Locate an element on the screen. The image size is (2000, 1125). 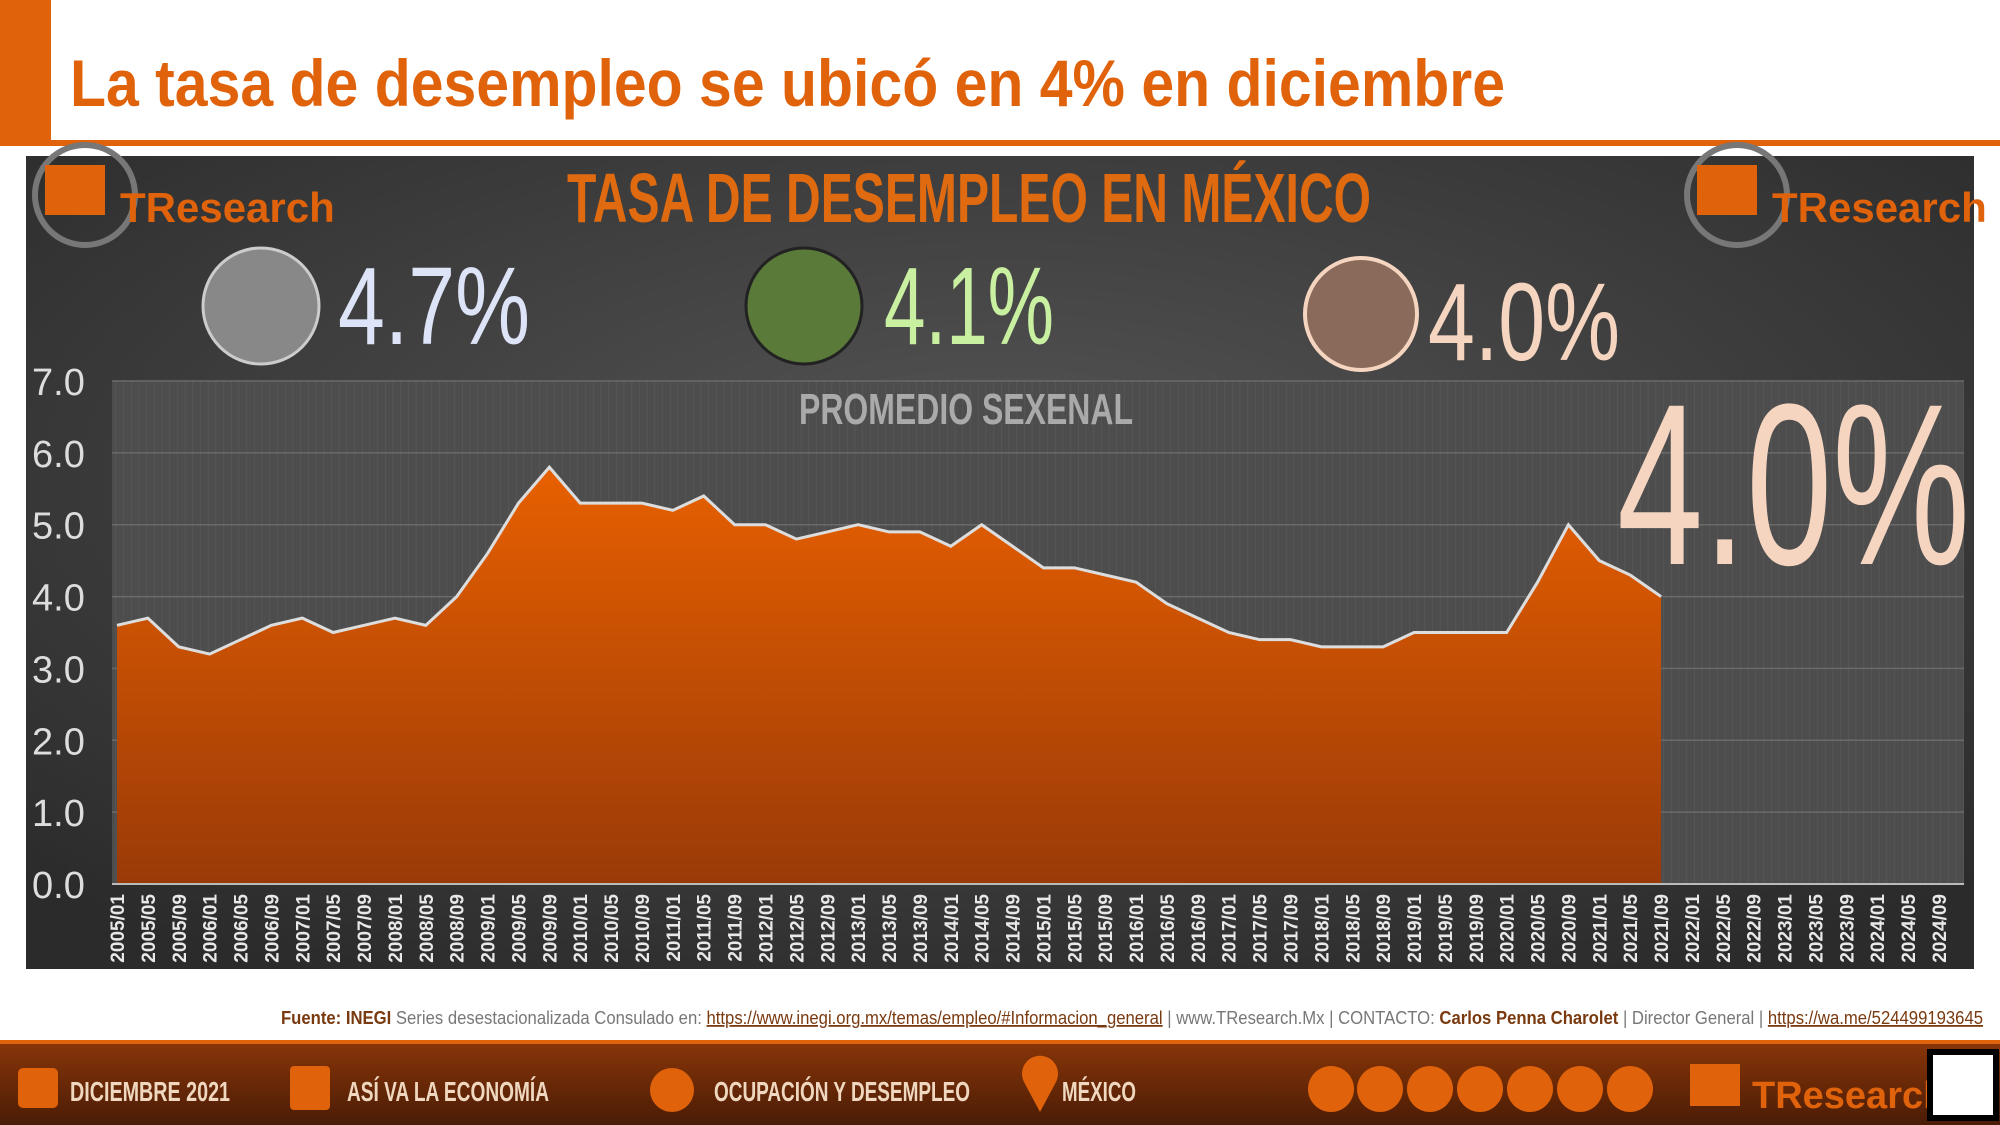
x-tick-label: 2013/09 is located at coordinates (921, 928).